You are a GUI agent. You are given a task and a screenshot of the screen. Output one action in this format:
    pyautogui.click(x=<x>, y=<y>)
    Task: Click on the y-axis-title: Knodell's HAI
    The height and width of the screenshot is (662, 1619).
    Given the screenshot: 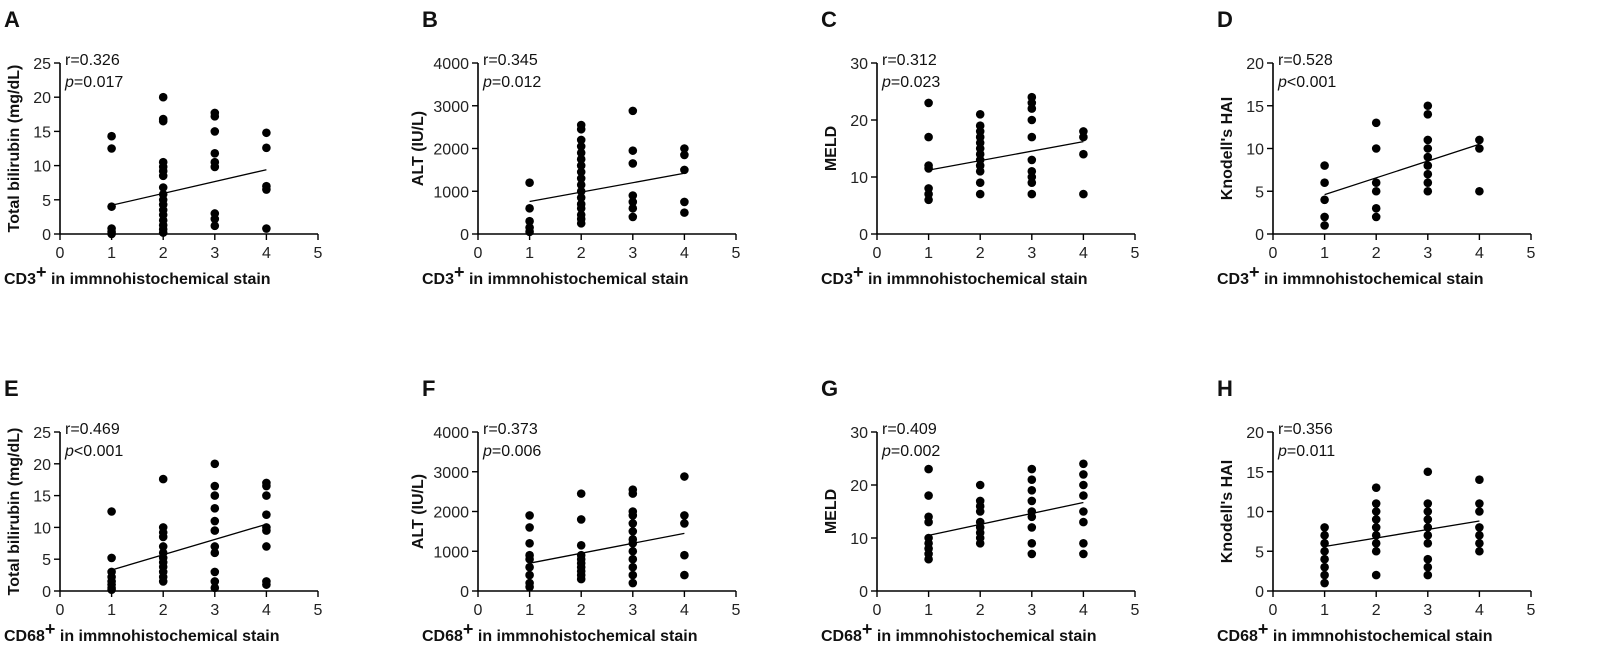 What is the action you would take?
    pyautogui.click(x=1227, y=511)
    